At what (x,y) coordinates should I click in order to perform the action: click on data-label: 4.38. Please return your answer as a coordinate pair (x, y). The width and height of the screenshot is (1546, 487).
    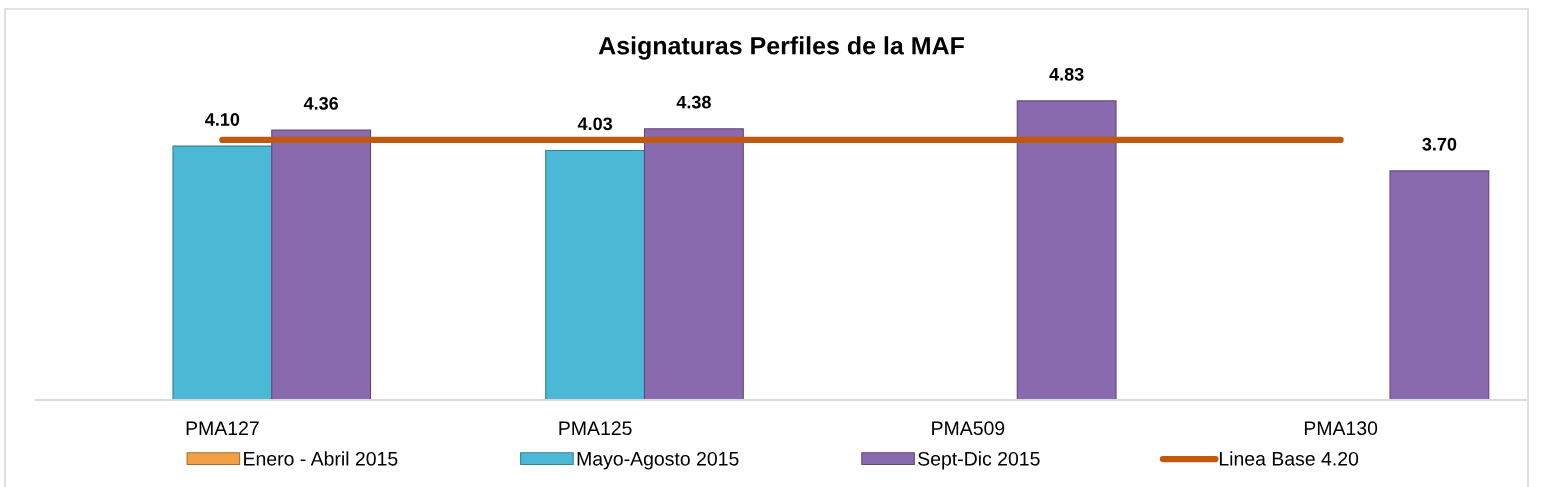
    Looking at the image, I should click on (693, 102).